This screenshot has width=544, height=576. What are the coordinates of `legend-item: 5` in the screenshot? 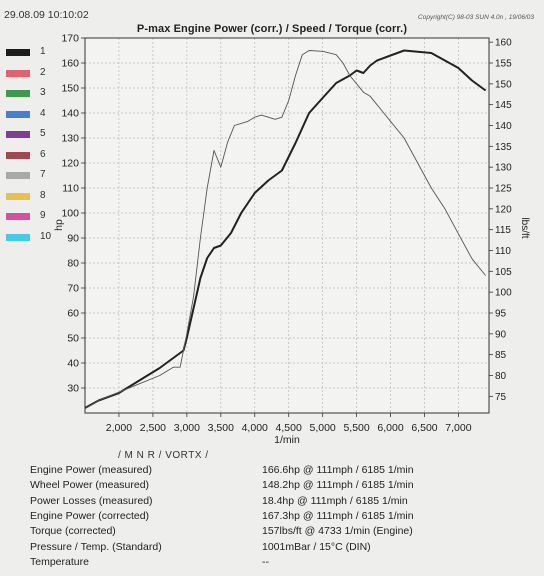 It's located at (31, 135).